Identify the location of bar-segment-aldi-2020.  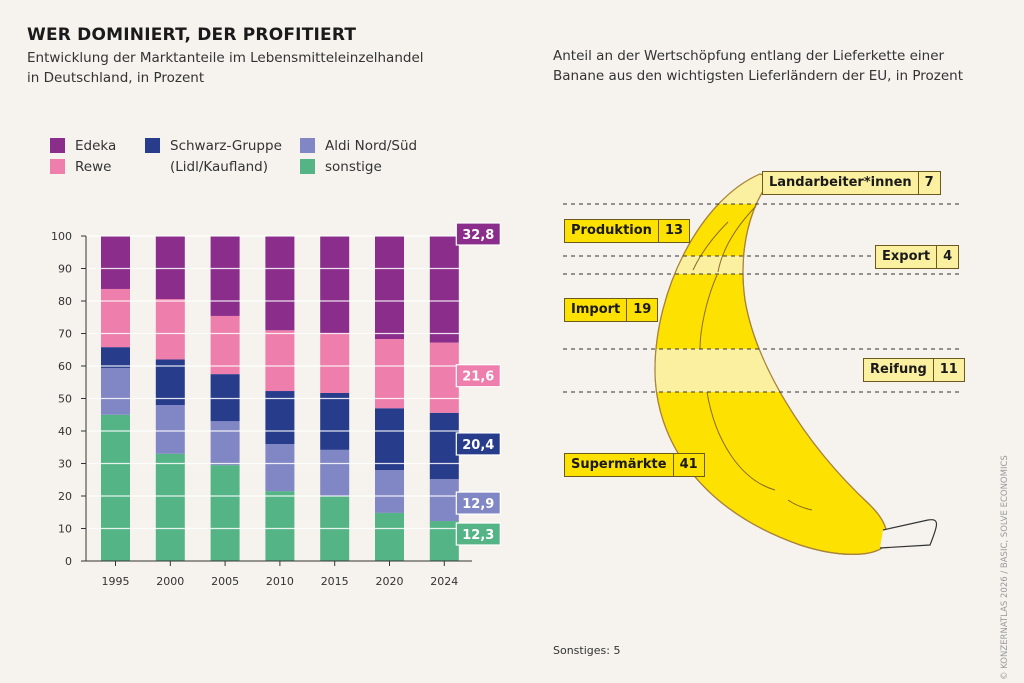
(389, 491).